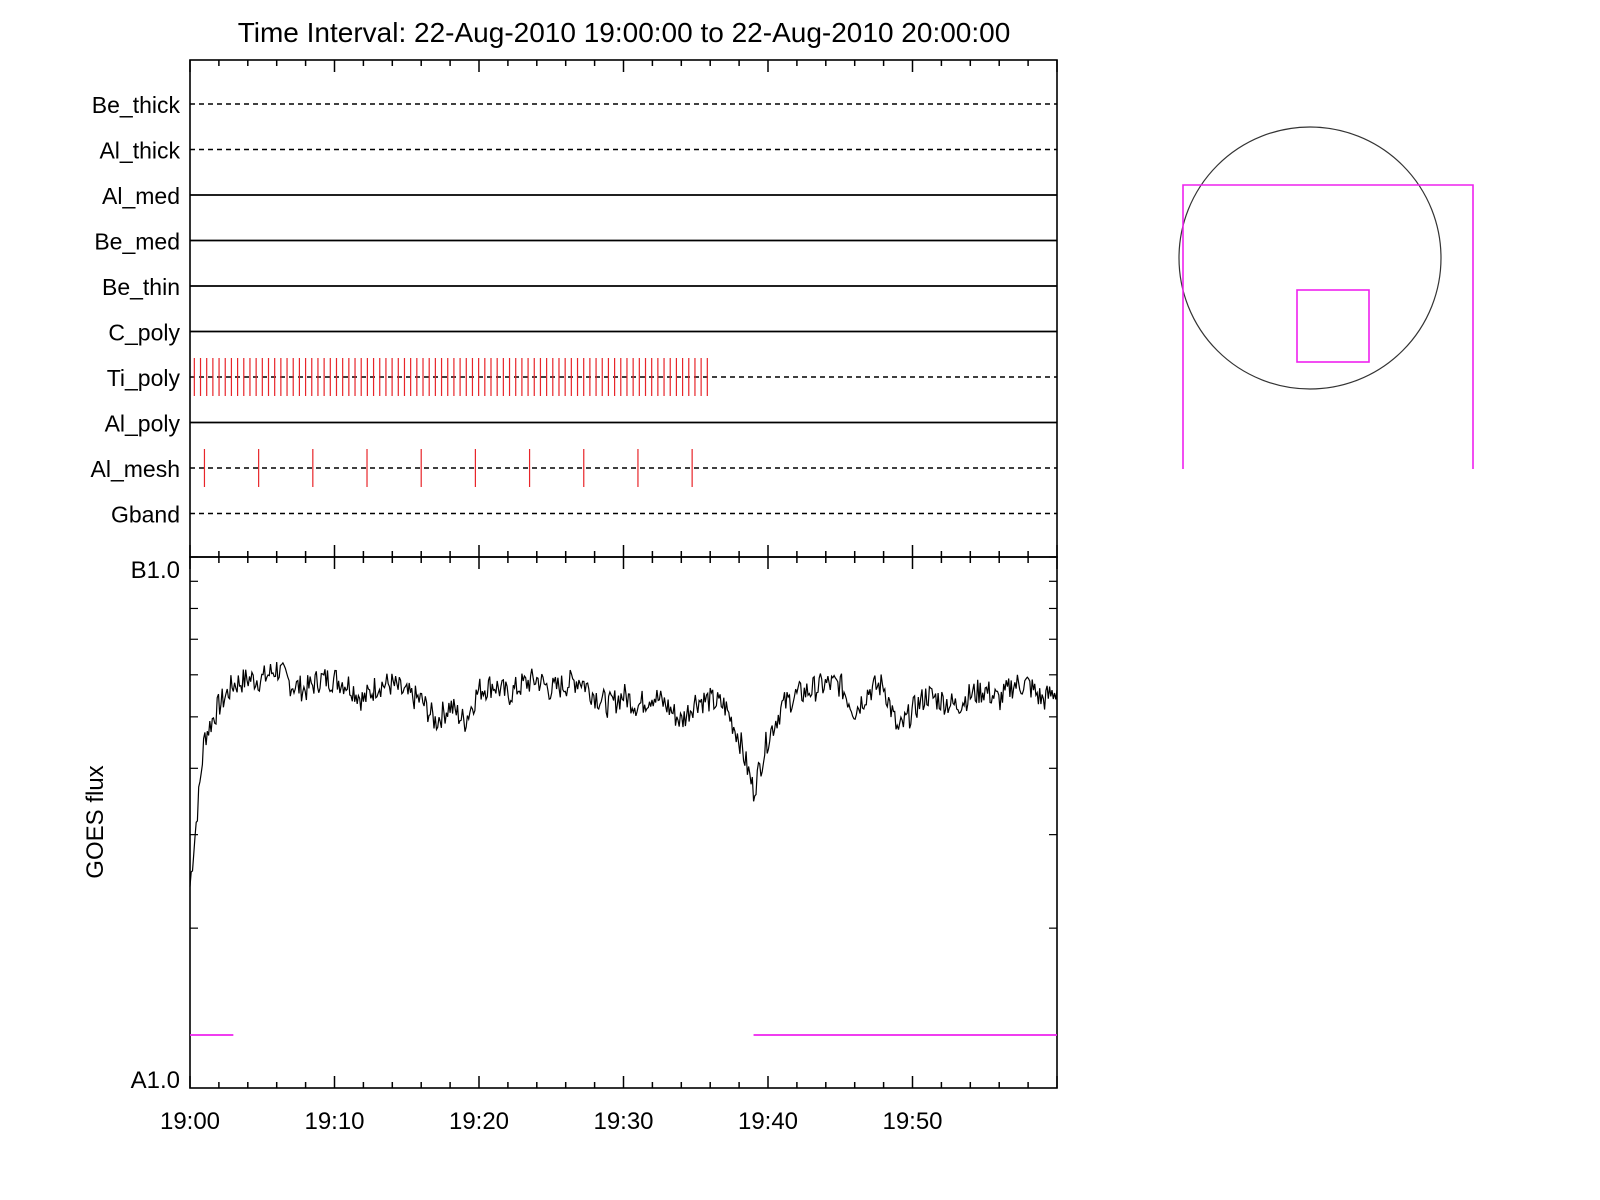 This screenshot has width=1600, height=1200. What do you see at coordinates (145, 515) in the screenshot?
I see `timeline-row-label: Gband` at bounding box center [145, 515].